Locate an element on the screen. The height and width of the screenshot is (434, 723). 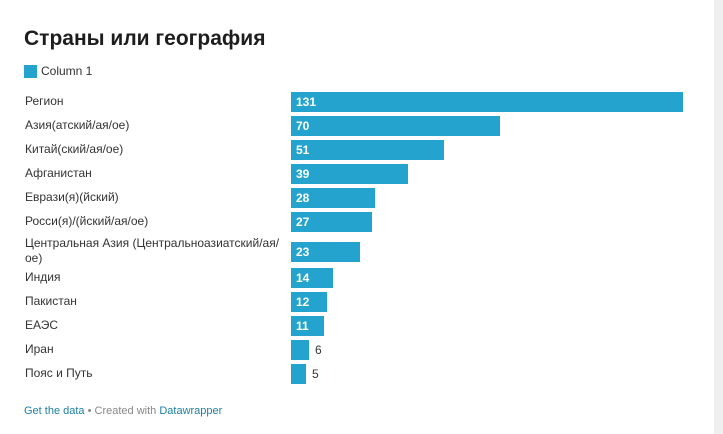
legend-swatch is located at coordinates (30, 71).